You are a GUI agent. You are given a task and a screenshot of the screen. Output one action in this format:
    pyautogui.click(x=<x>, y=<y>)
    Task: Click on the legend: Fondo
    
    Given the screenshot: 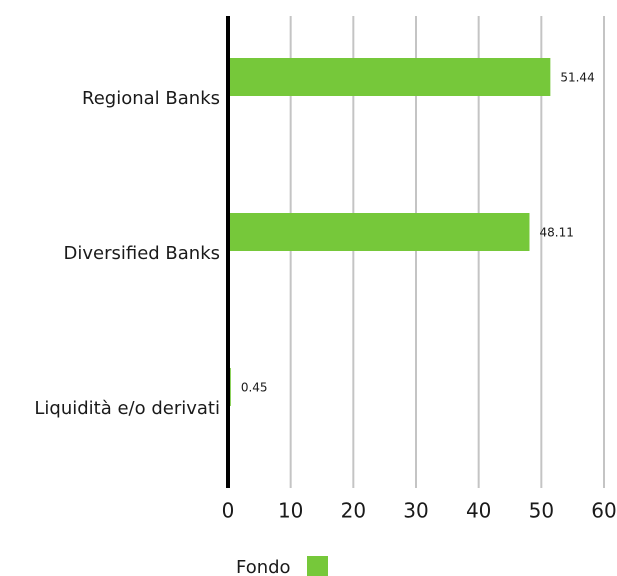 What is the action you would take?
    pyautogui.click(x=282, y=566)
    